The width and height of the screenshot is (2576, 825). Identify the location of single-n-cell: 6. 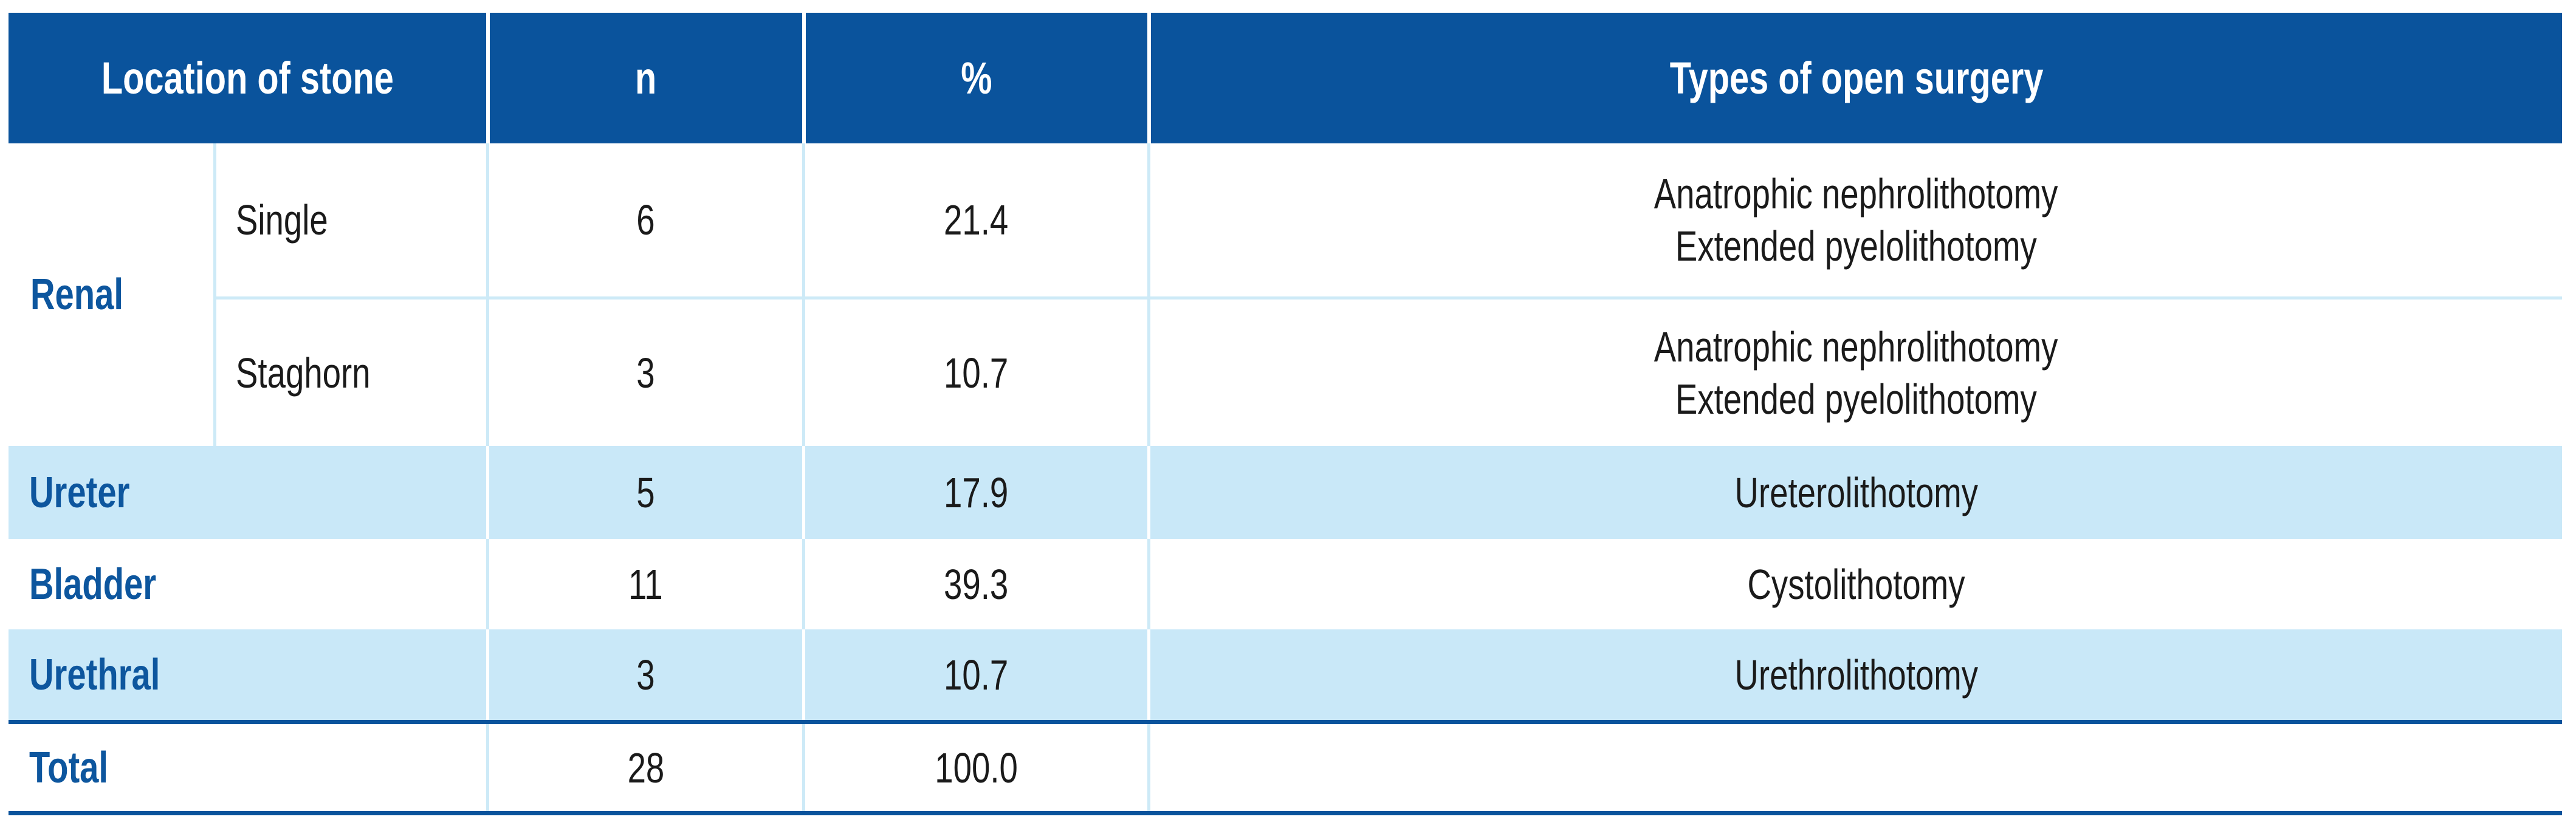
(644, 219).